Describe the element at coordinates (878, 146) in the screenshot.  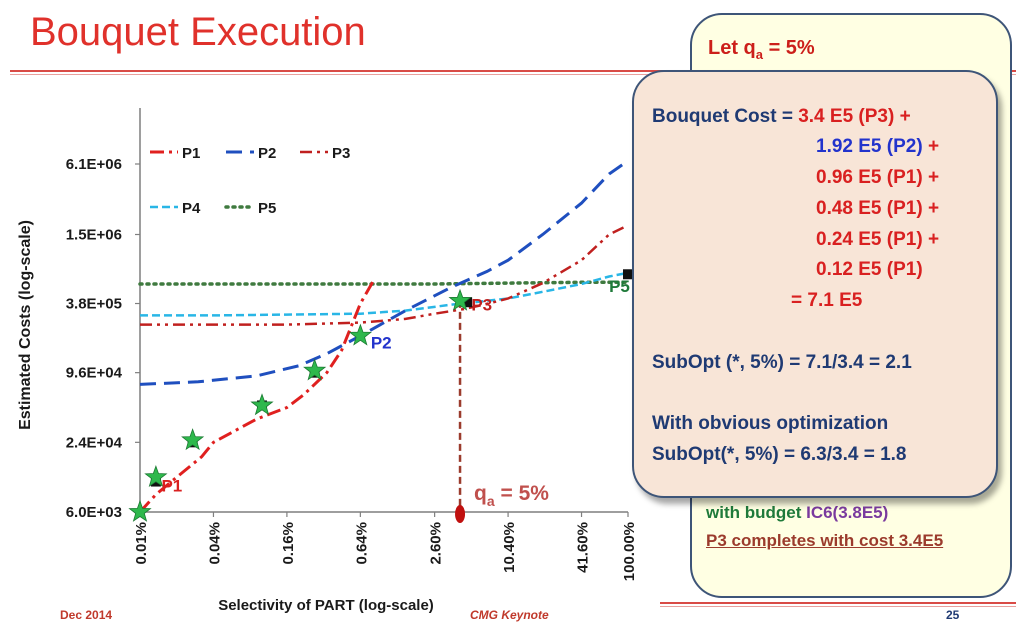
I see `cost-row-2: 1.92 E5 (P2) +` at that location.